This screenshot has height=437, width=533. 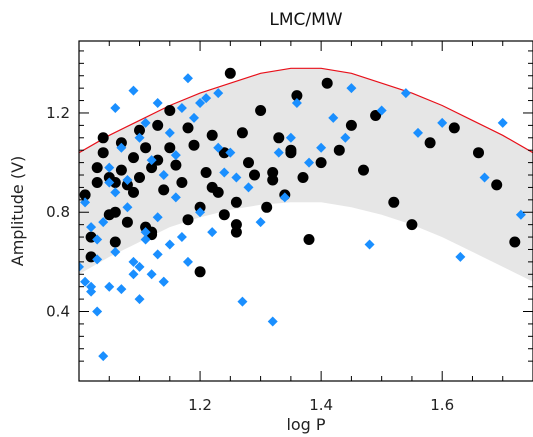 I want to click on y-tick-label: 0.4, so click(x=58, y=312).